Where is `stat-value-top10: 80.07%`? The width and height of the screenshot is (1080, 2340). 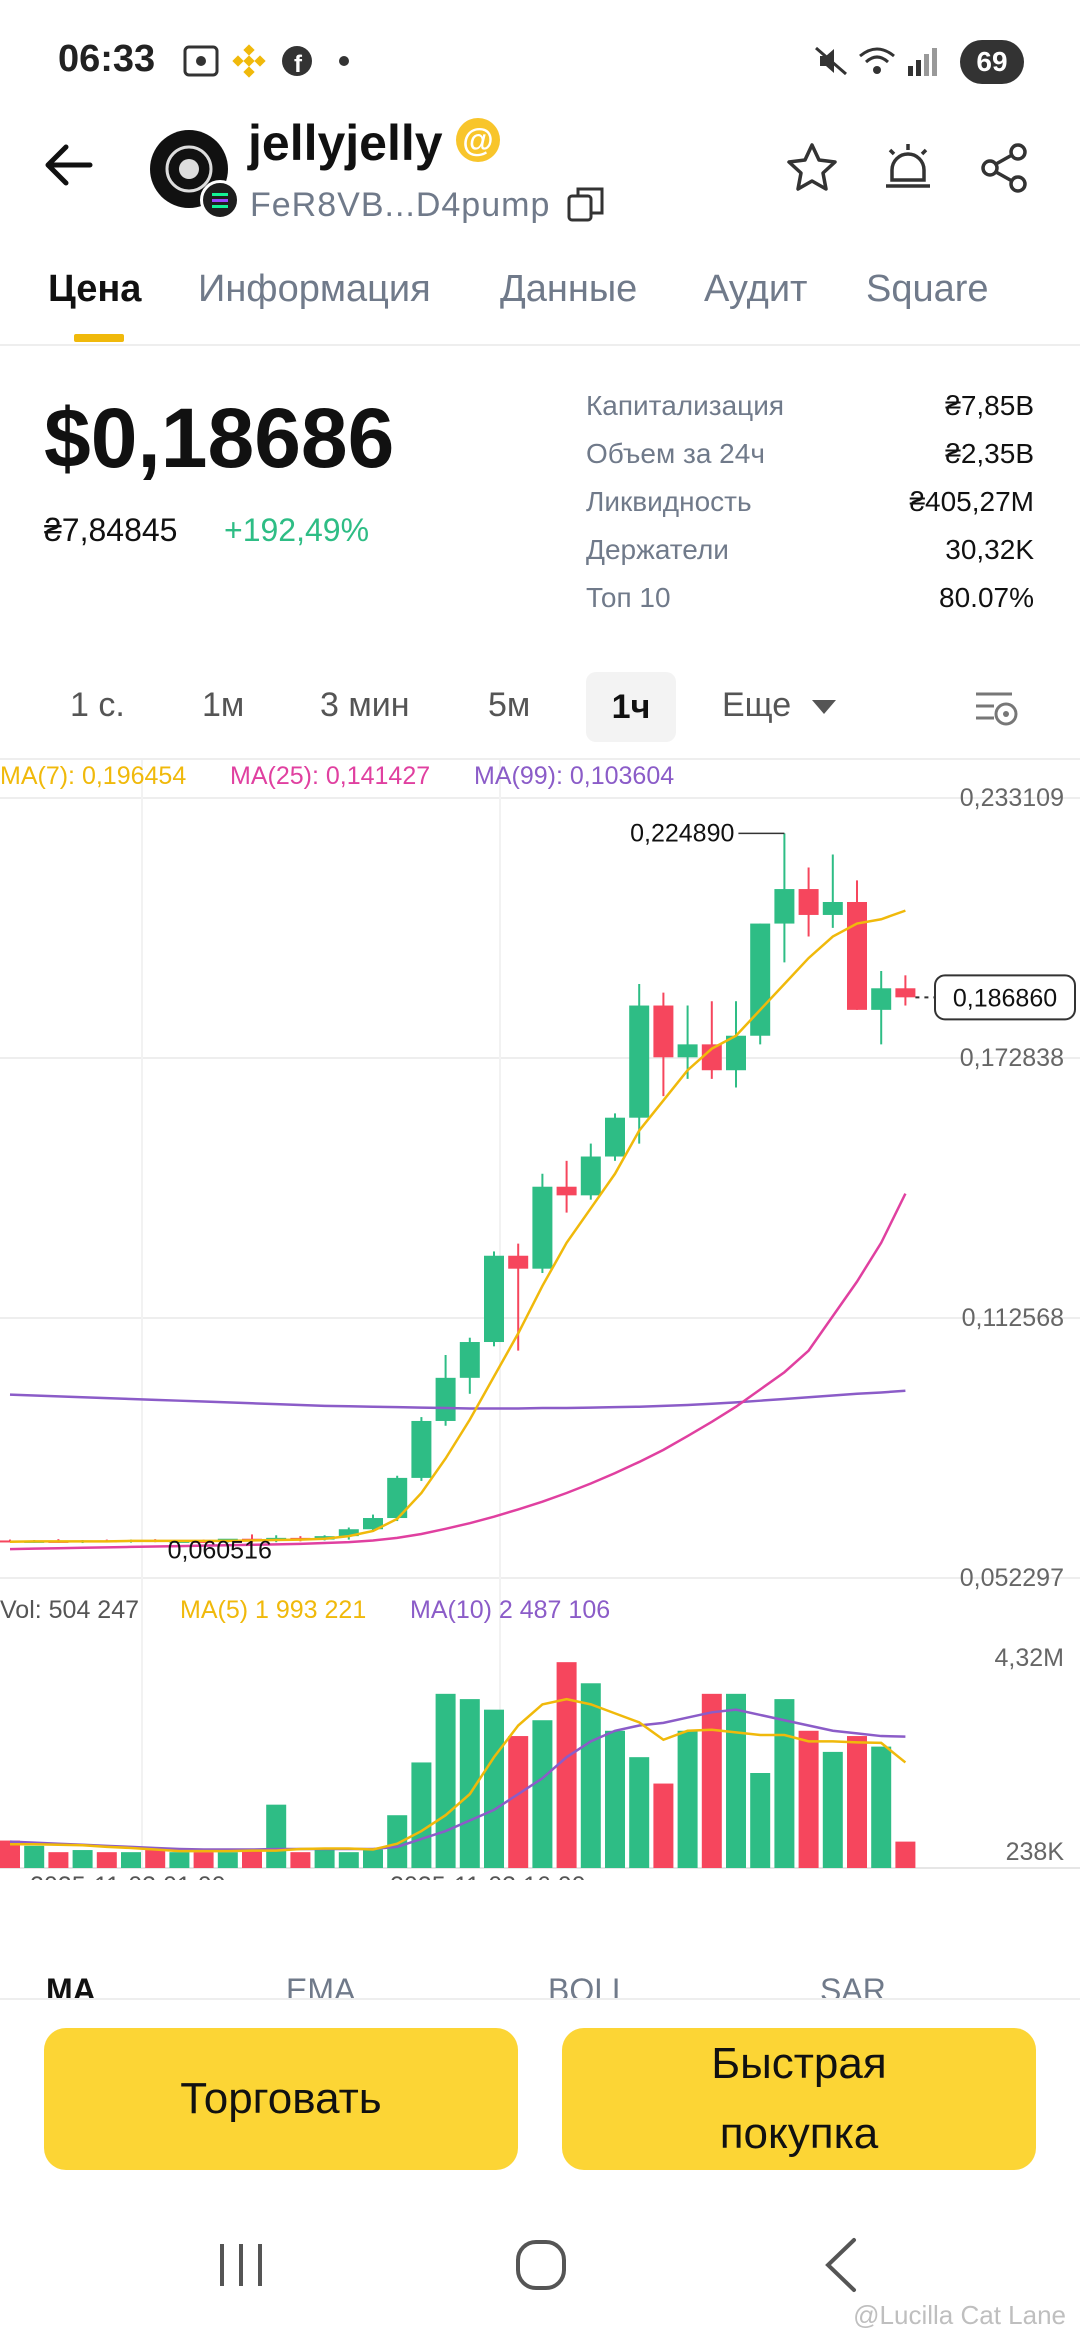 stat-value-top10: 80.07% is located at coordinates (986, 597).